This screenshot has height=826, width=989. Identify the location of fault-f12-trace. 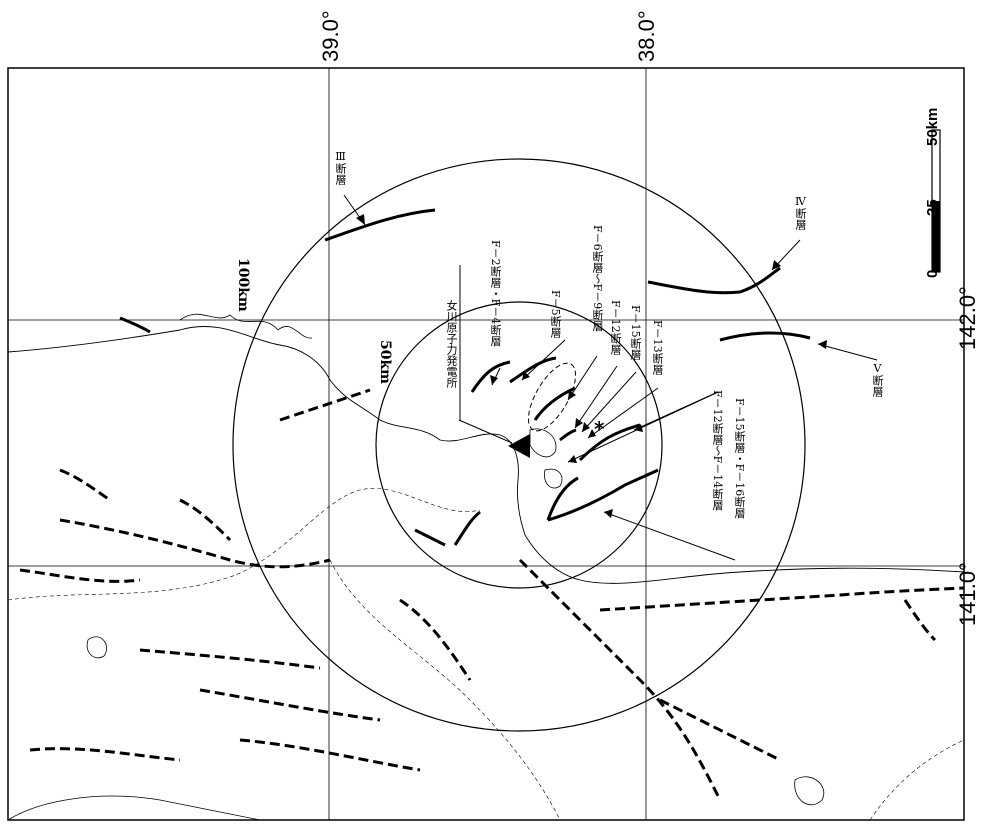
(568, 435).